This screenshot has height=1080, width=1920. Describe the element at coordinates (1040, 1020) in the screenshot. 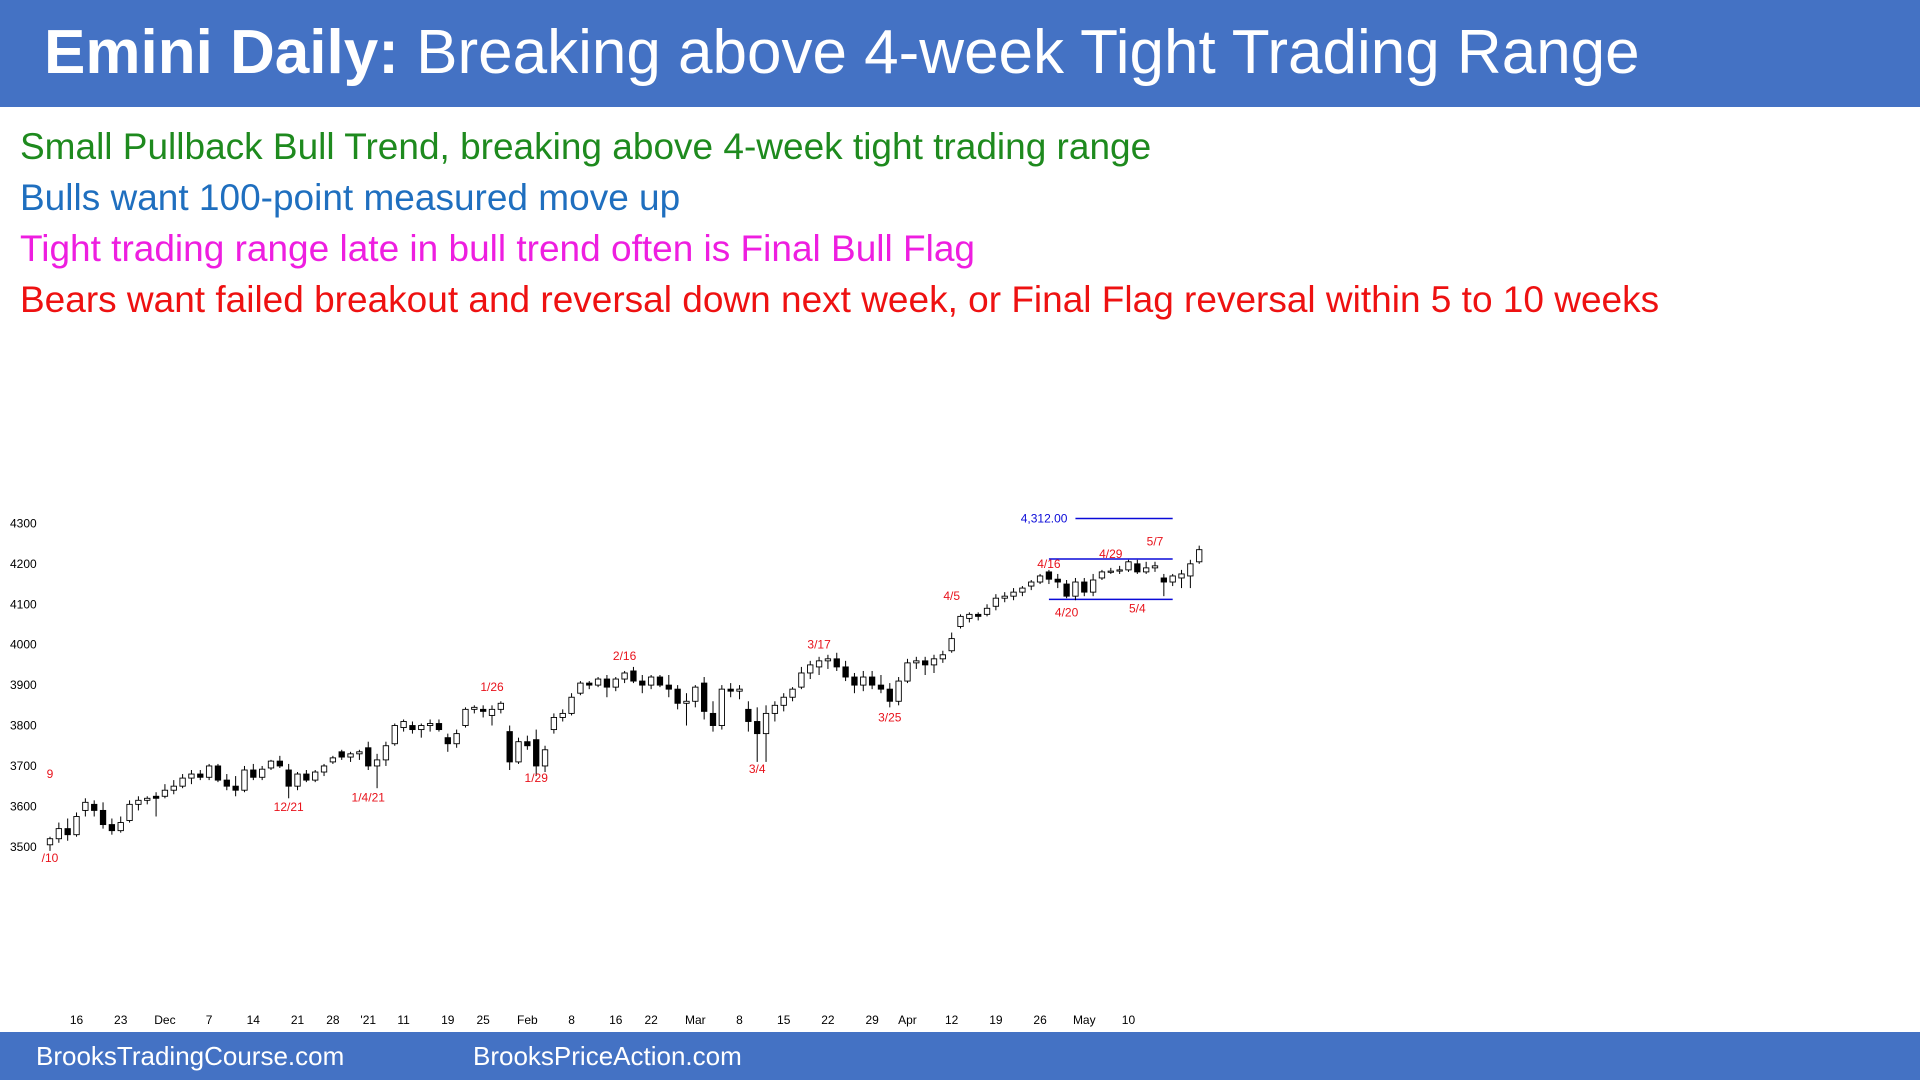

I see `x-tick-label: 26` at that location.